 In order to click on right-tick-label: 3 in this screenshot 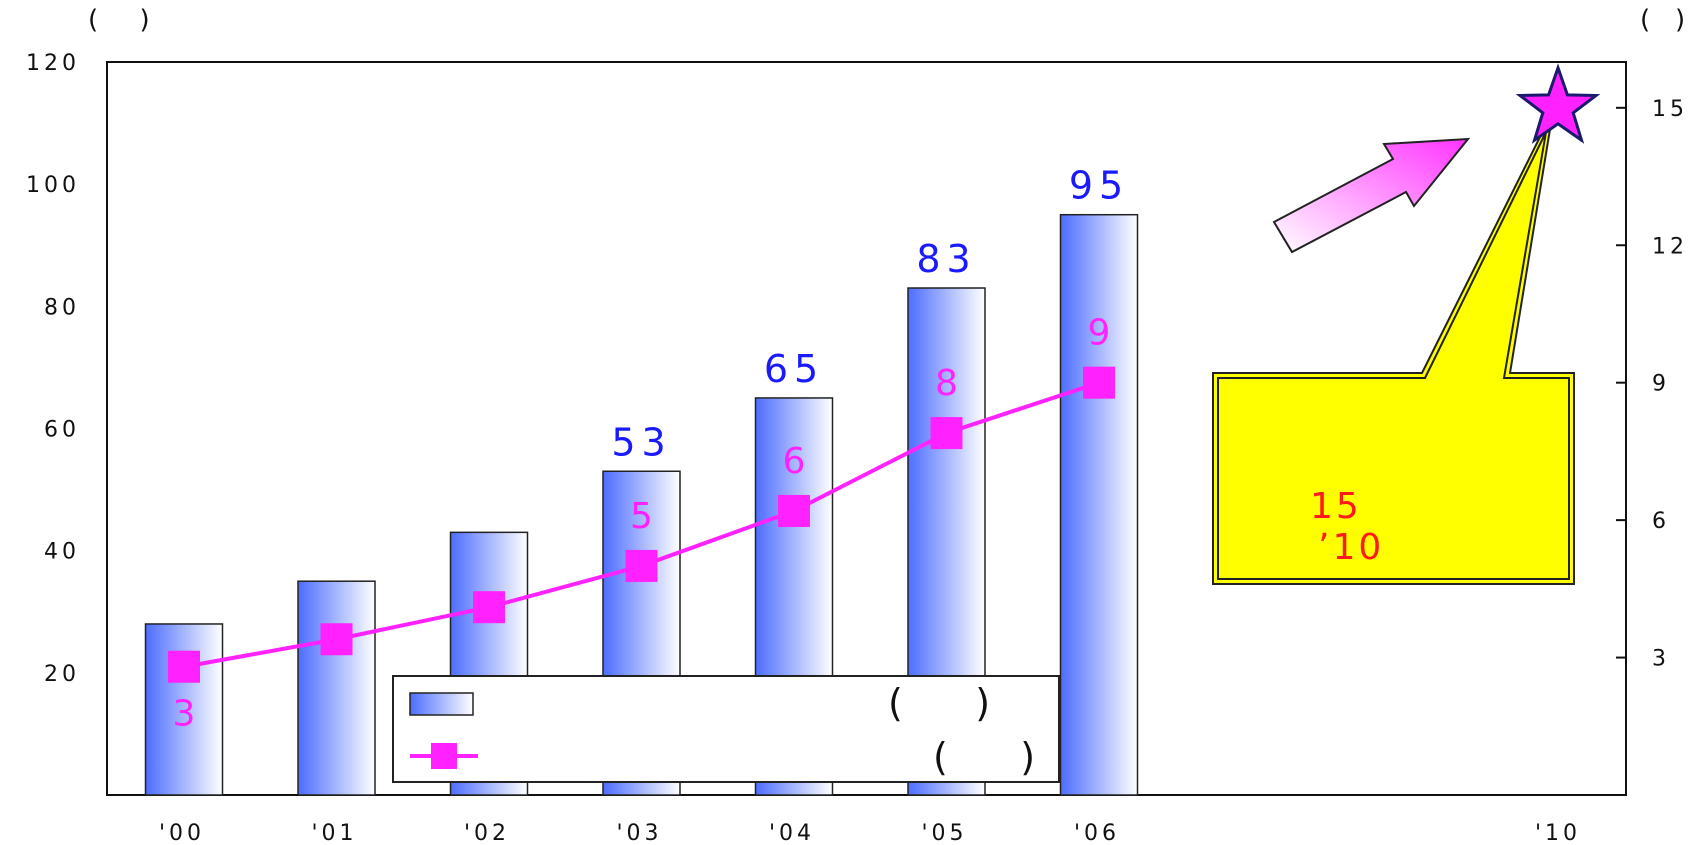, I will do `click(1661, 659)`.